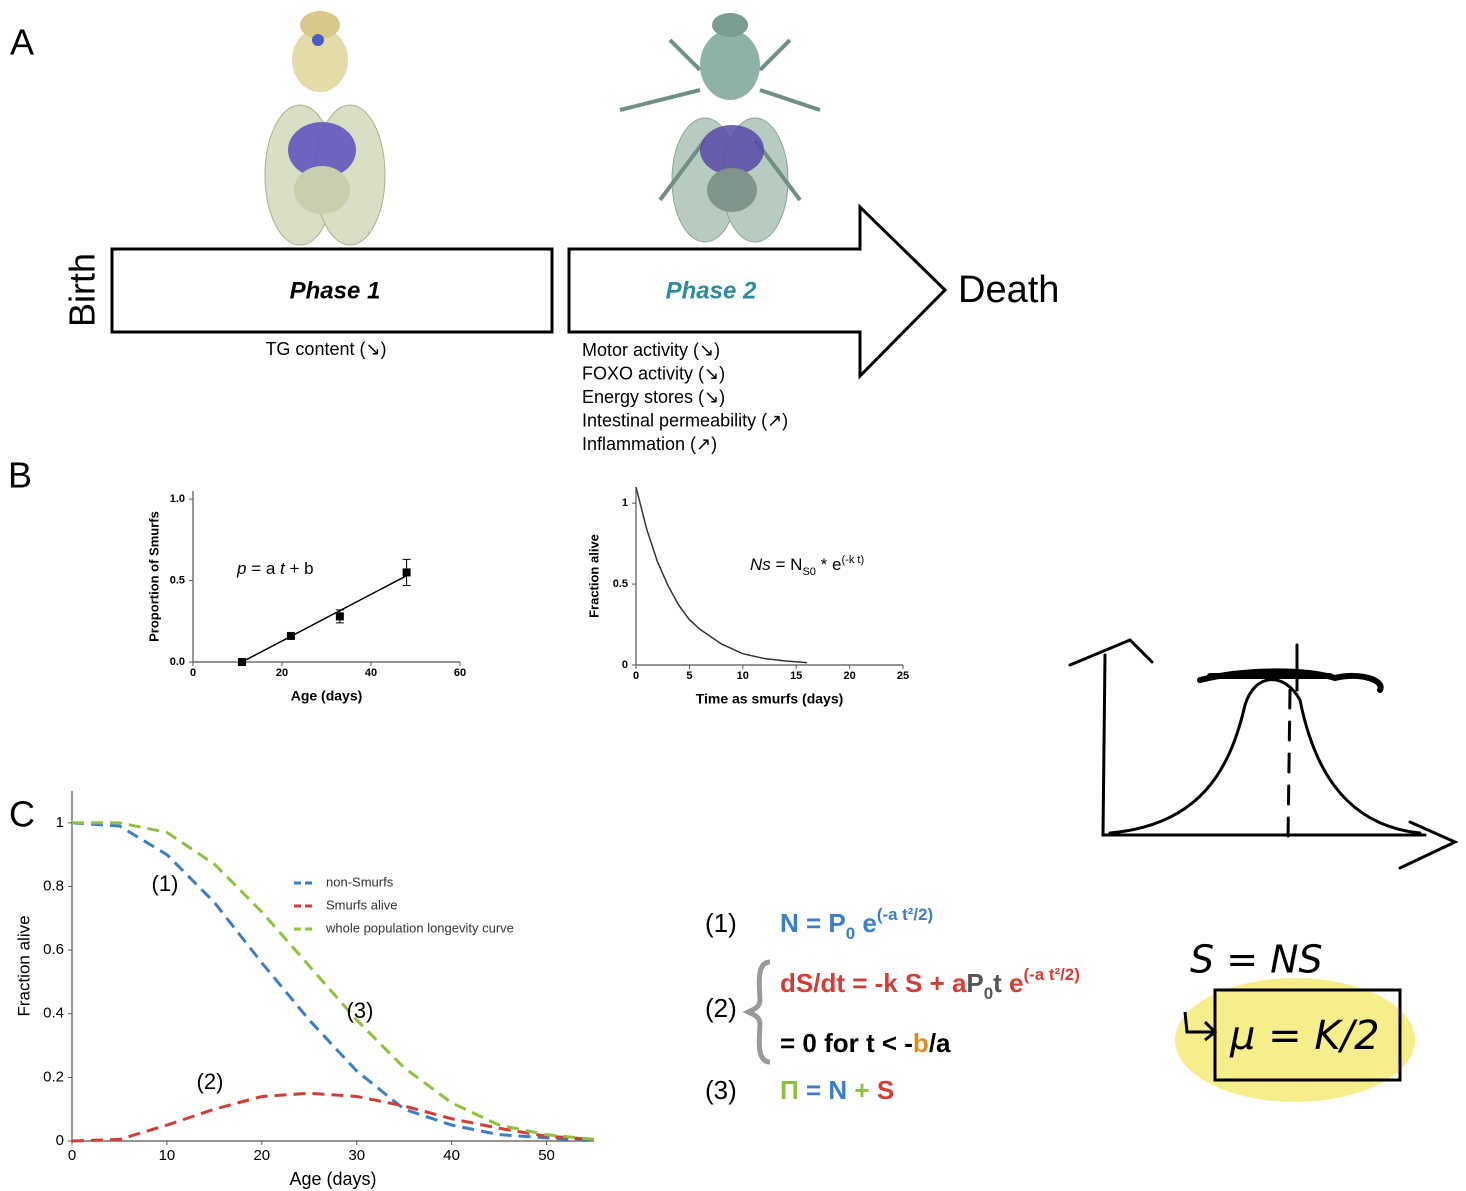  What do you see at coordinates (814, 1090) in the screenshot?
I see `text-part: =` at bounding box center [814, 1090].